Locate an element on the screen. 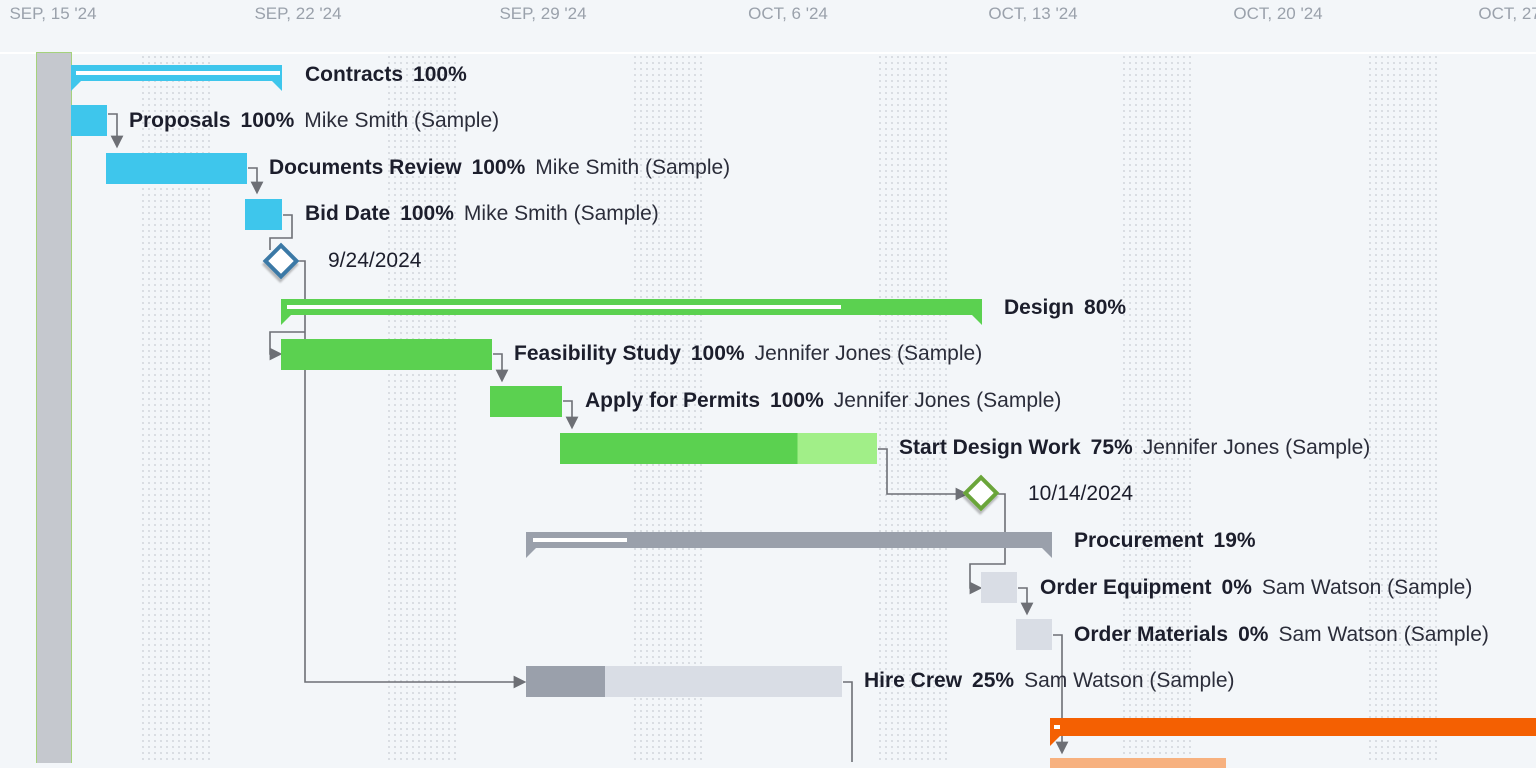 This screenshot has width=1536, height=768. task-label: Design 80% is located at coordinates (1065, 308).